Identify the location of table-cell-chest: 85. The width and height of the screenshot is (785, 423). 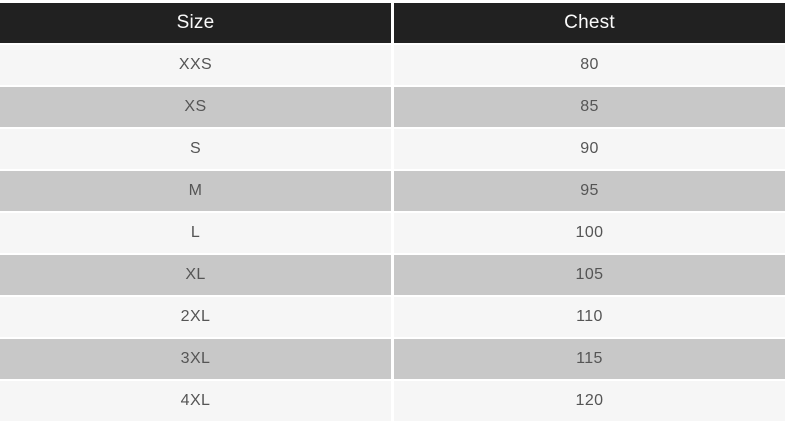
(589, 107).